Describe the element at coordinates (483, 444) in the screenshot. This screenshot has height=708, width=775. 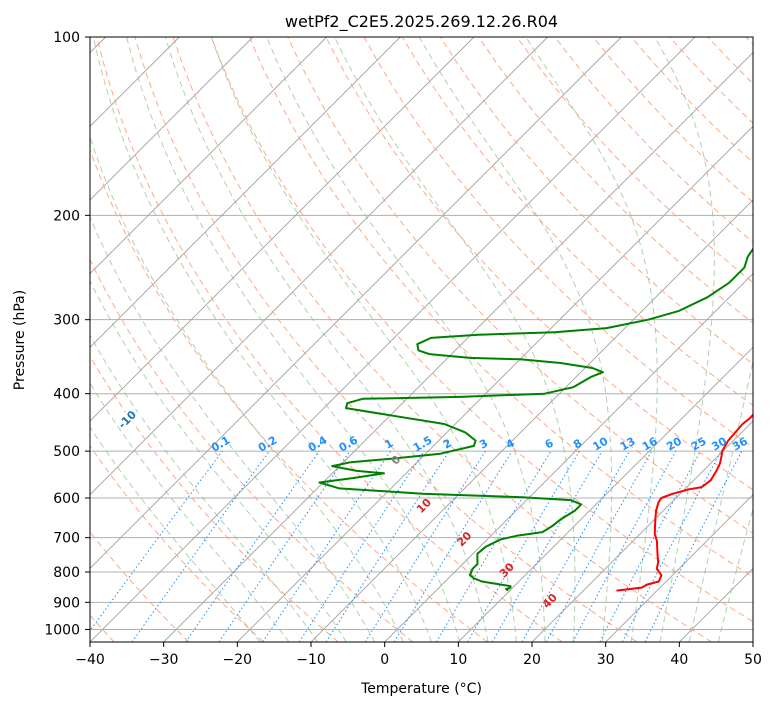
I see `mixing-ratio-label: 3` at that location.